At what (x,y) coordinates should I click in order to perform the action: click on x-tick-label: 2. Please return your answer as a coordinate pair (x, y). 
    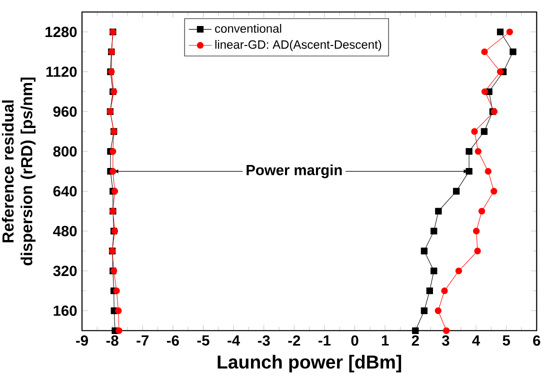
    Looking at the image, I should click on (415, 340).